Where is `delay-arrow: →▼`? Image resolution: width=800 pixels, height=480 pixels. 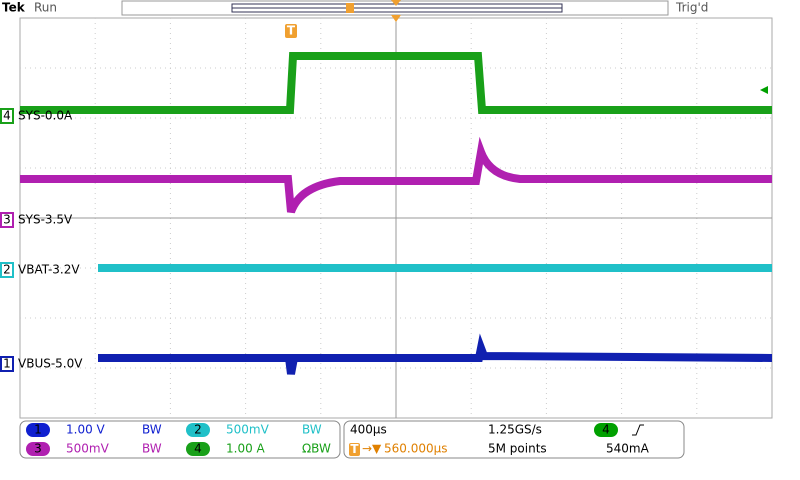 delay-arrow: →▼ is located at coordinates (372, 449).